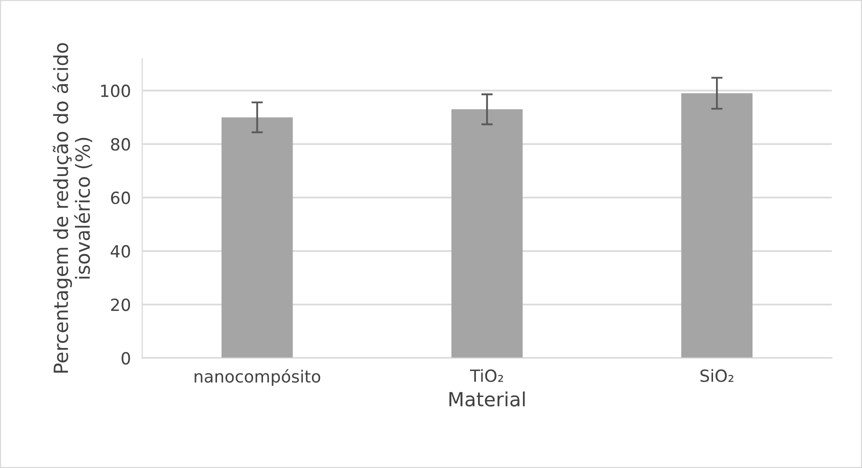 Image resolution: width=862 pixels, height=468 pixels. What do you see at coordinates (717, 375) in the screenshot?
I see `x-tick-label: SiO₂` at bounding box center [717, 375].